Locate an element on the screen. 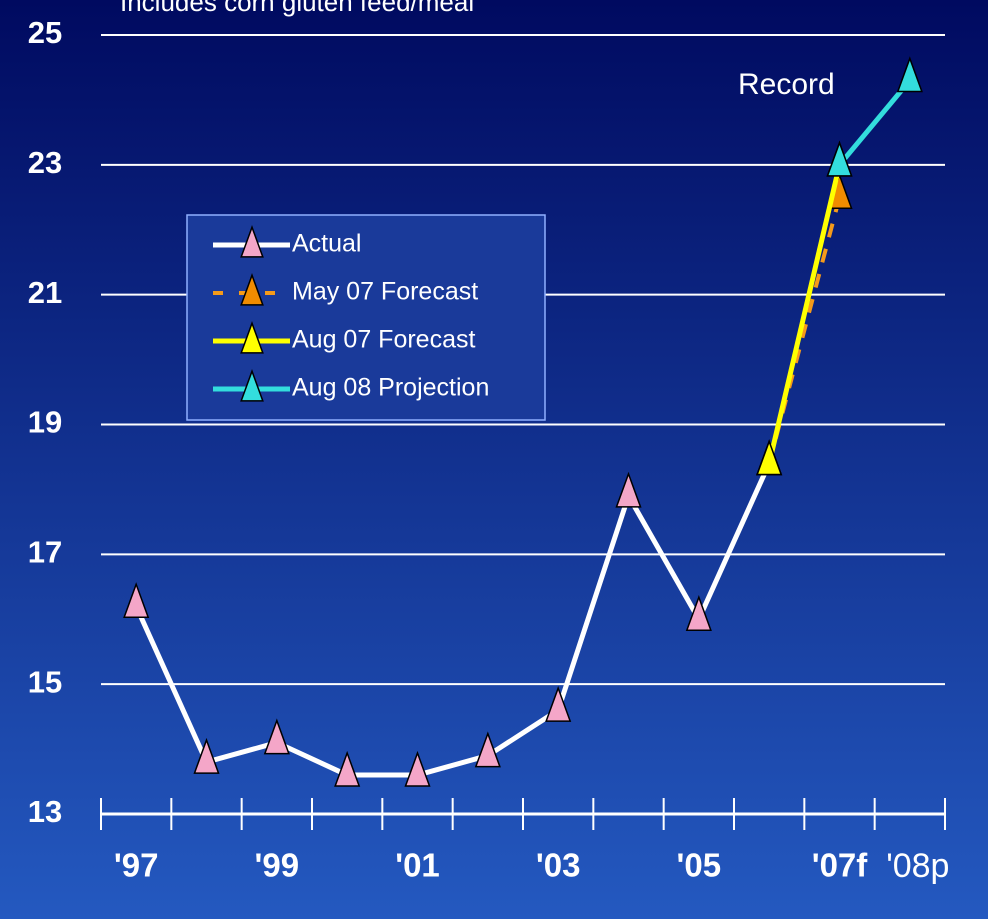 This screenshot has height=919, width=988. annotation: Record is located at coordinates (786, 84).